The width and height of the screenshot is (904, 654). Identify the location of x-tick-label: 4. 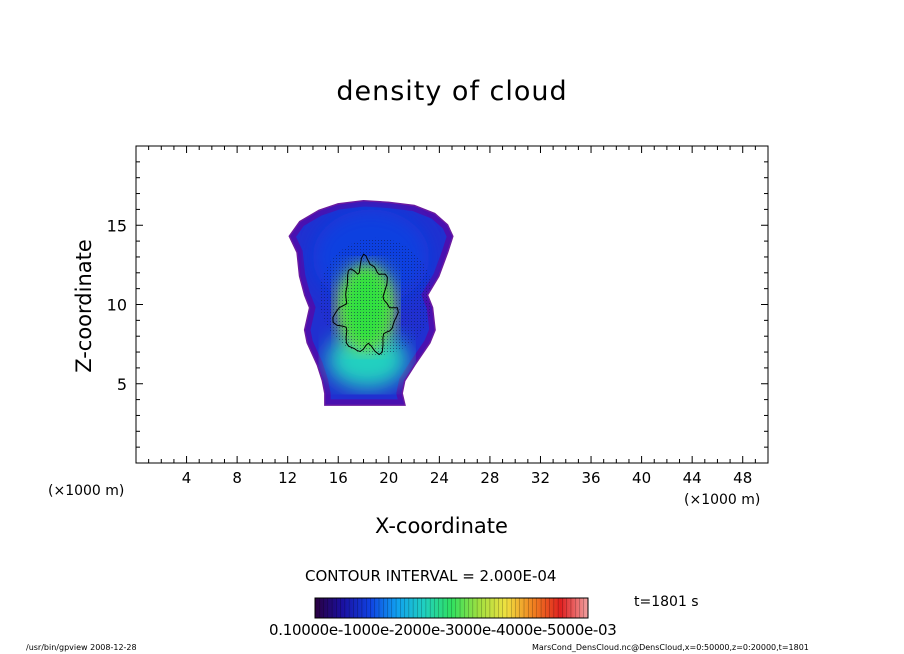
(187, 478).